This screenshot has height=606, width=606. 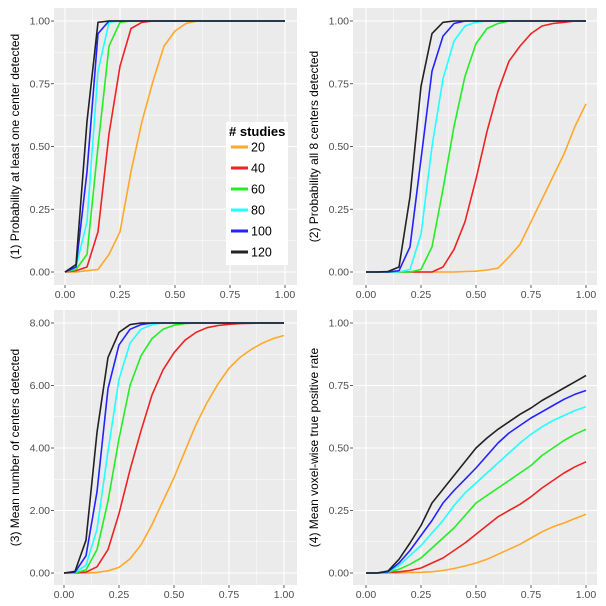 I want to click on legend-title: # studies, so click(x=257, y=131).